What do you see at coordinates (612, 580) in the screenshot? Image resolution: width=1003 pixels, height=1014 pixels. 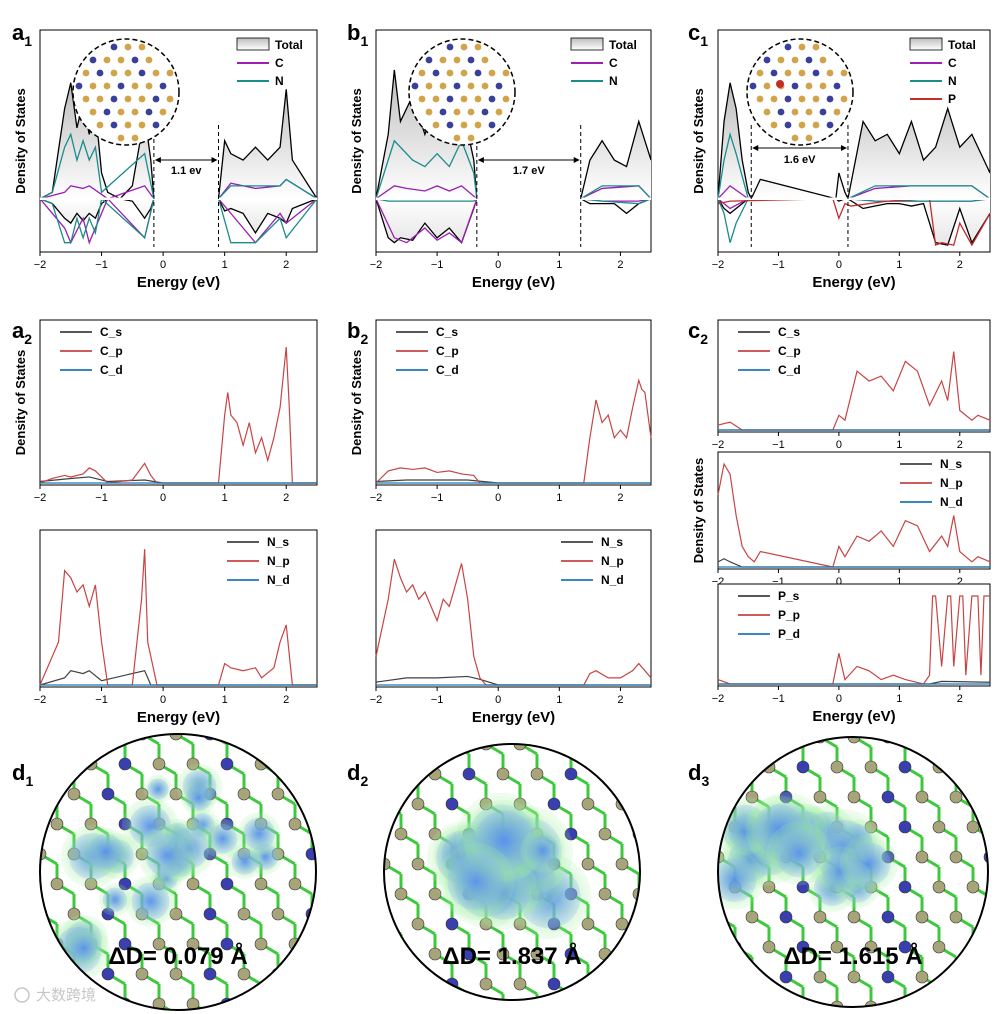 I see `legend-label-b2_bottom-2: N_d` at bounding box center [612, 580].